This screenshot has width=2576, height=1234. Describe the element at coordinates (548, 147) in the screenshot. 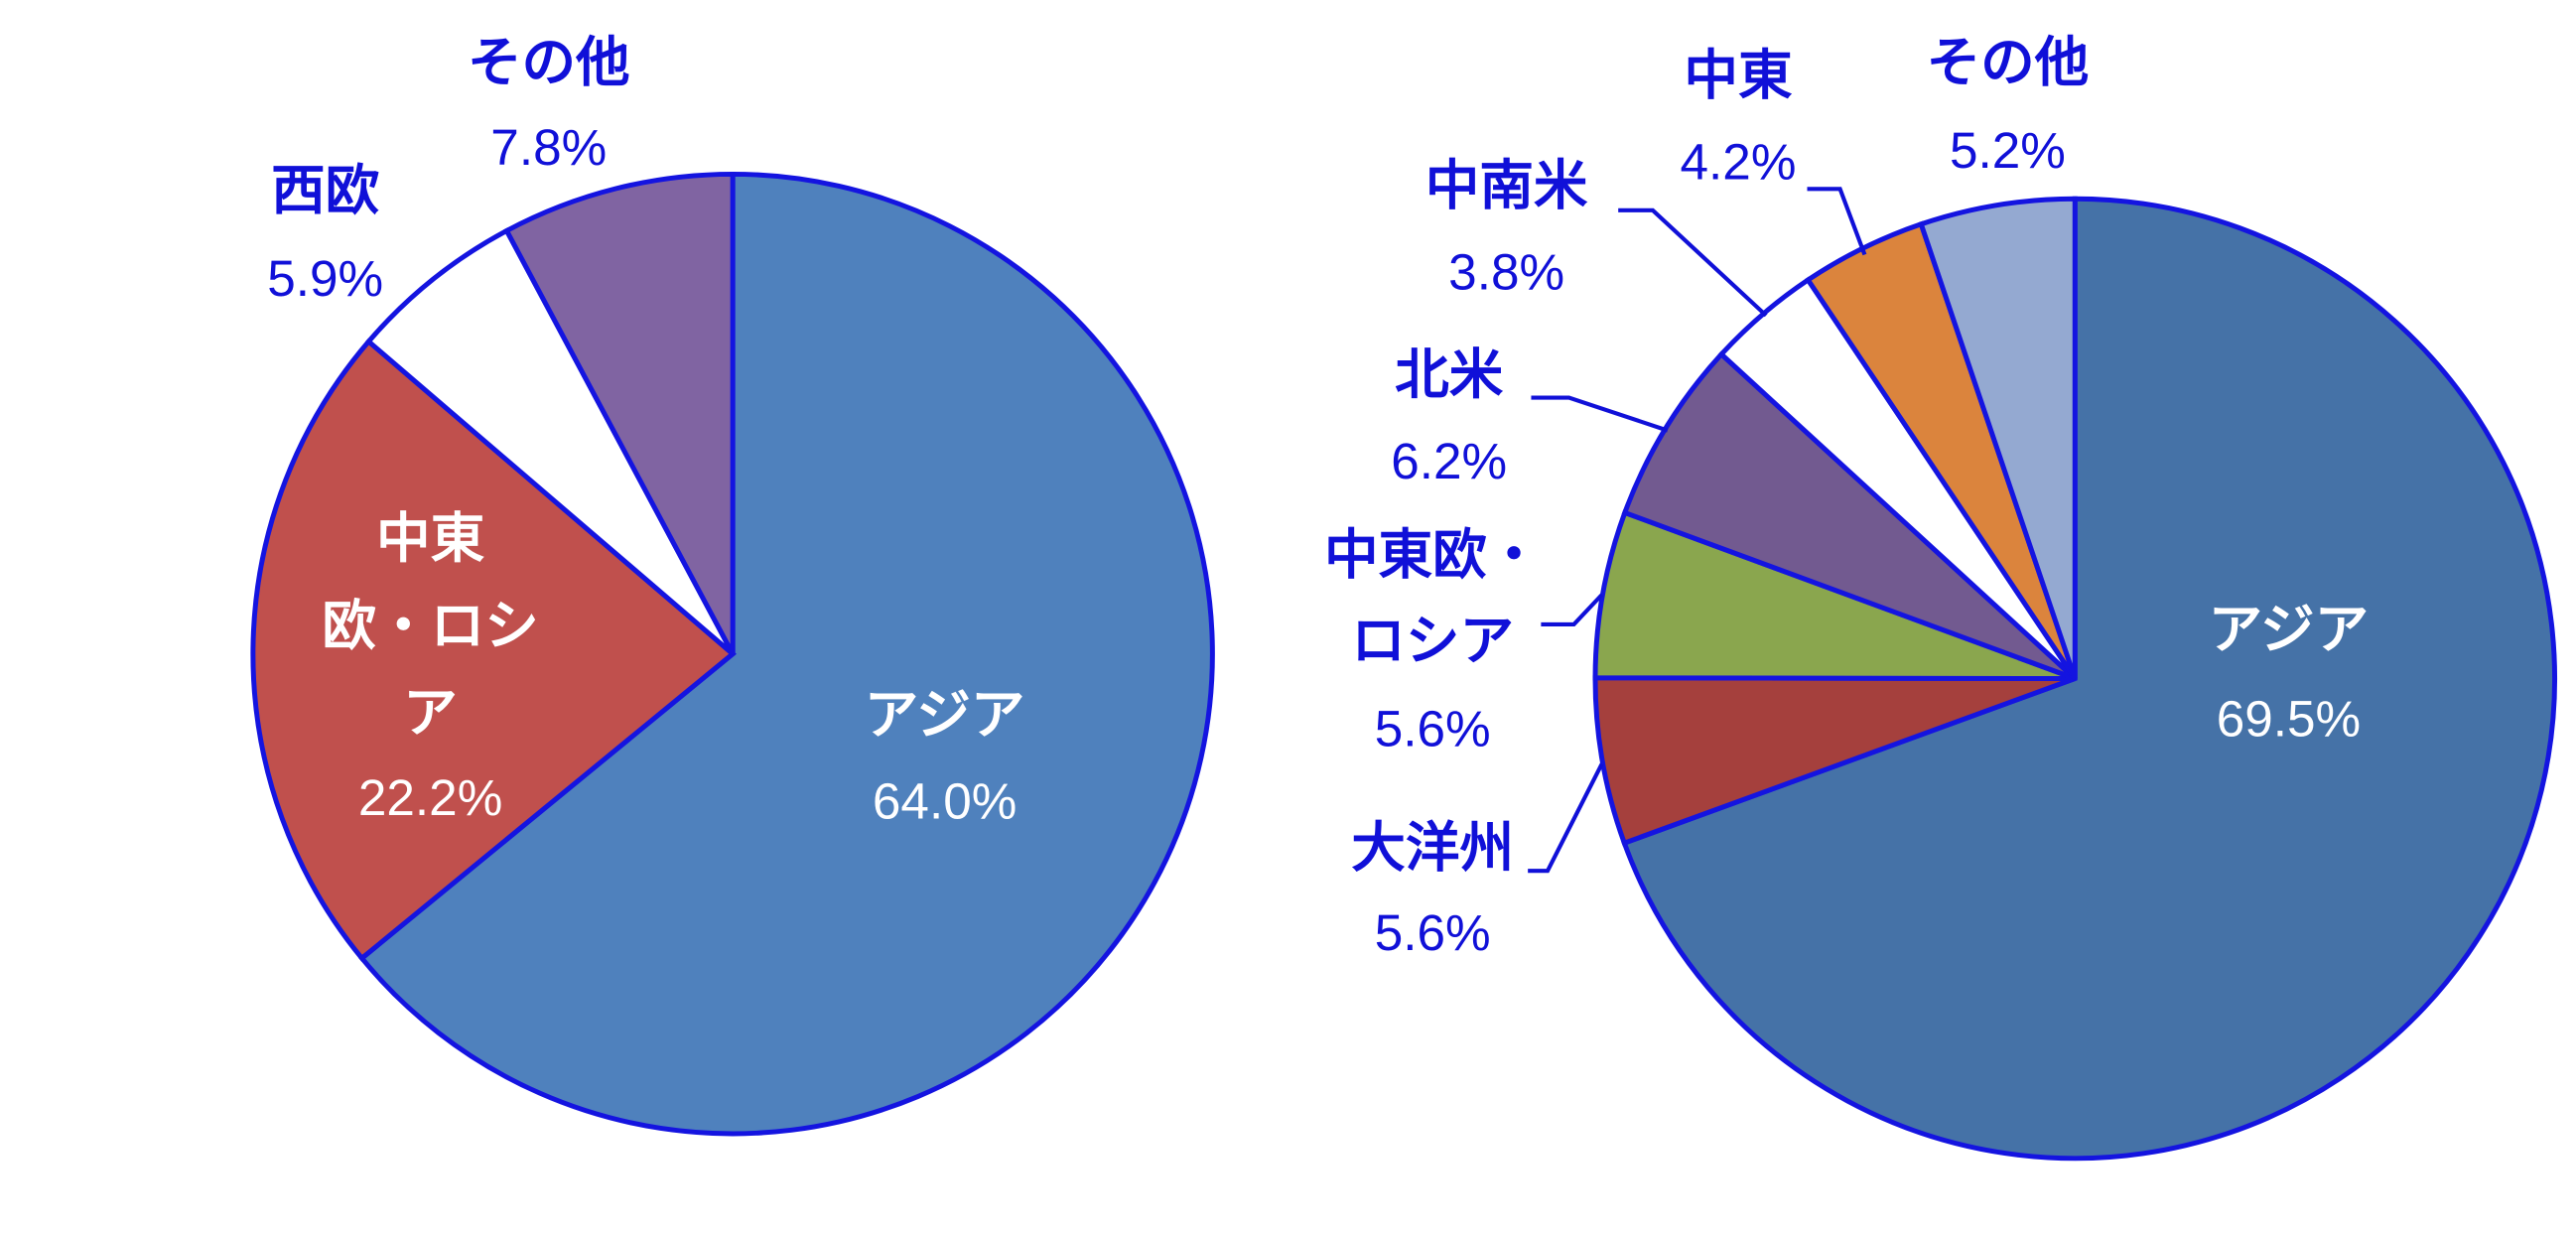

I see `value-label: 7.8%` at that location.